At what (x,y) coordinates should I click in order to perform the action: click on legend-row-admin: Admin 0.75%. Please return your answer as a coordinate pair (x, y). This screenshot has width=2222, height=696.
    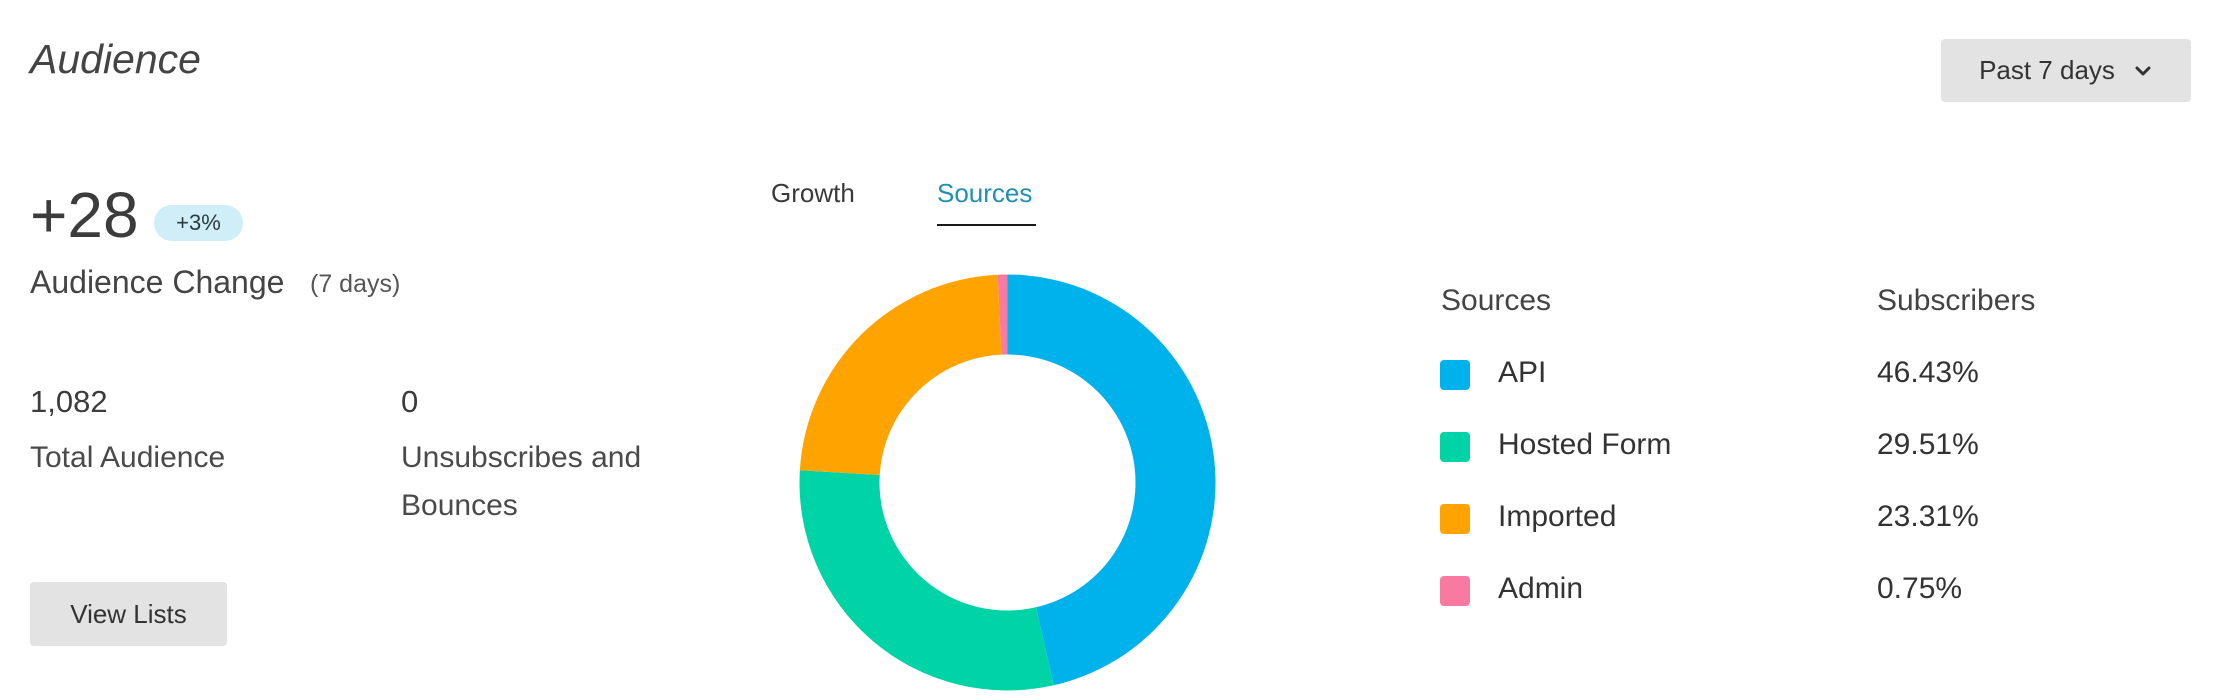
    Looking at the image, I should click on (1790, 592).